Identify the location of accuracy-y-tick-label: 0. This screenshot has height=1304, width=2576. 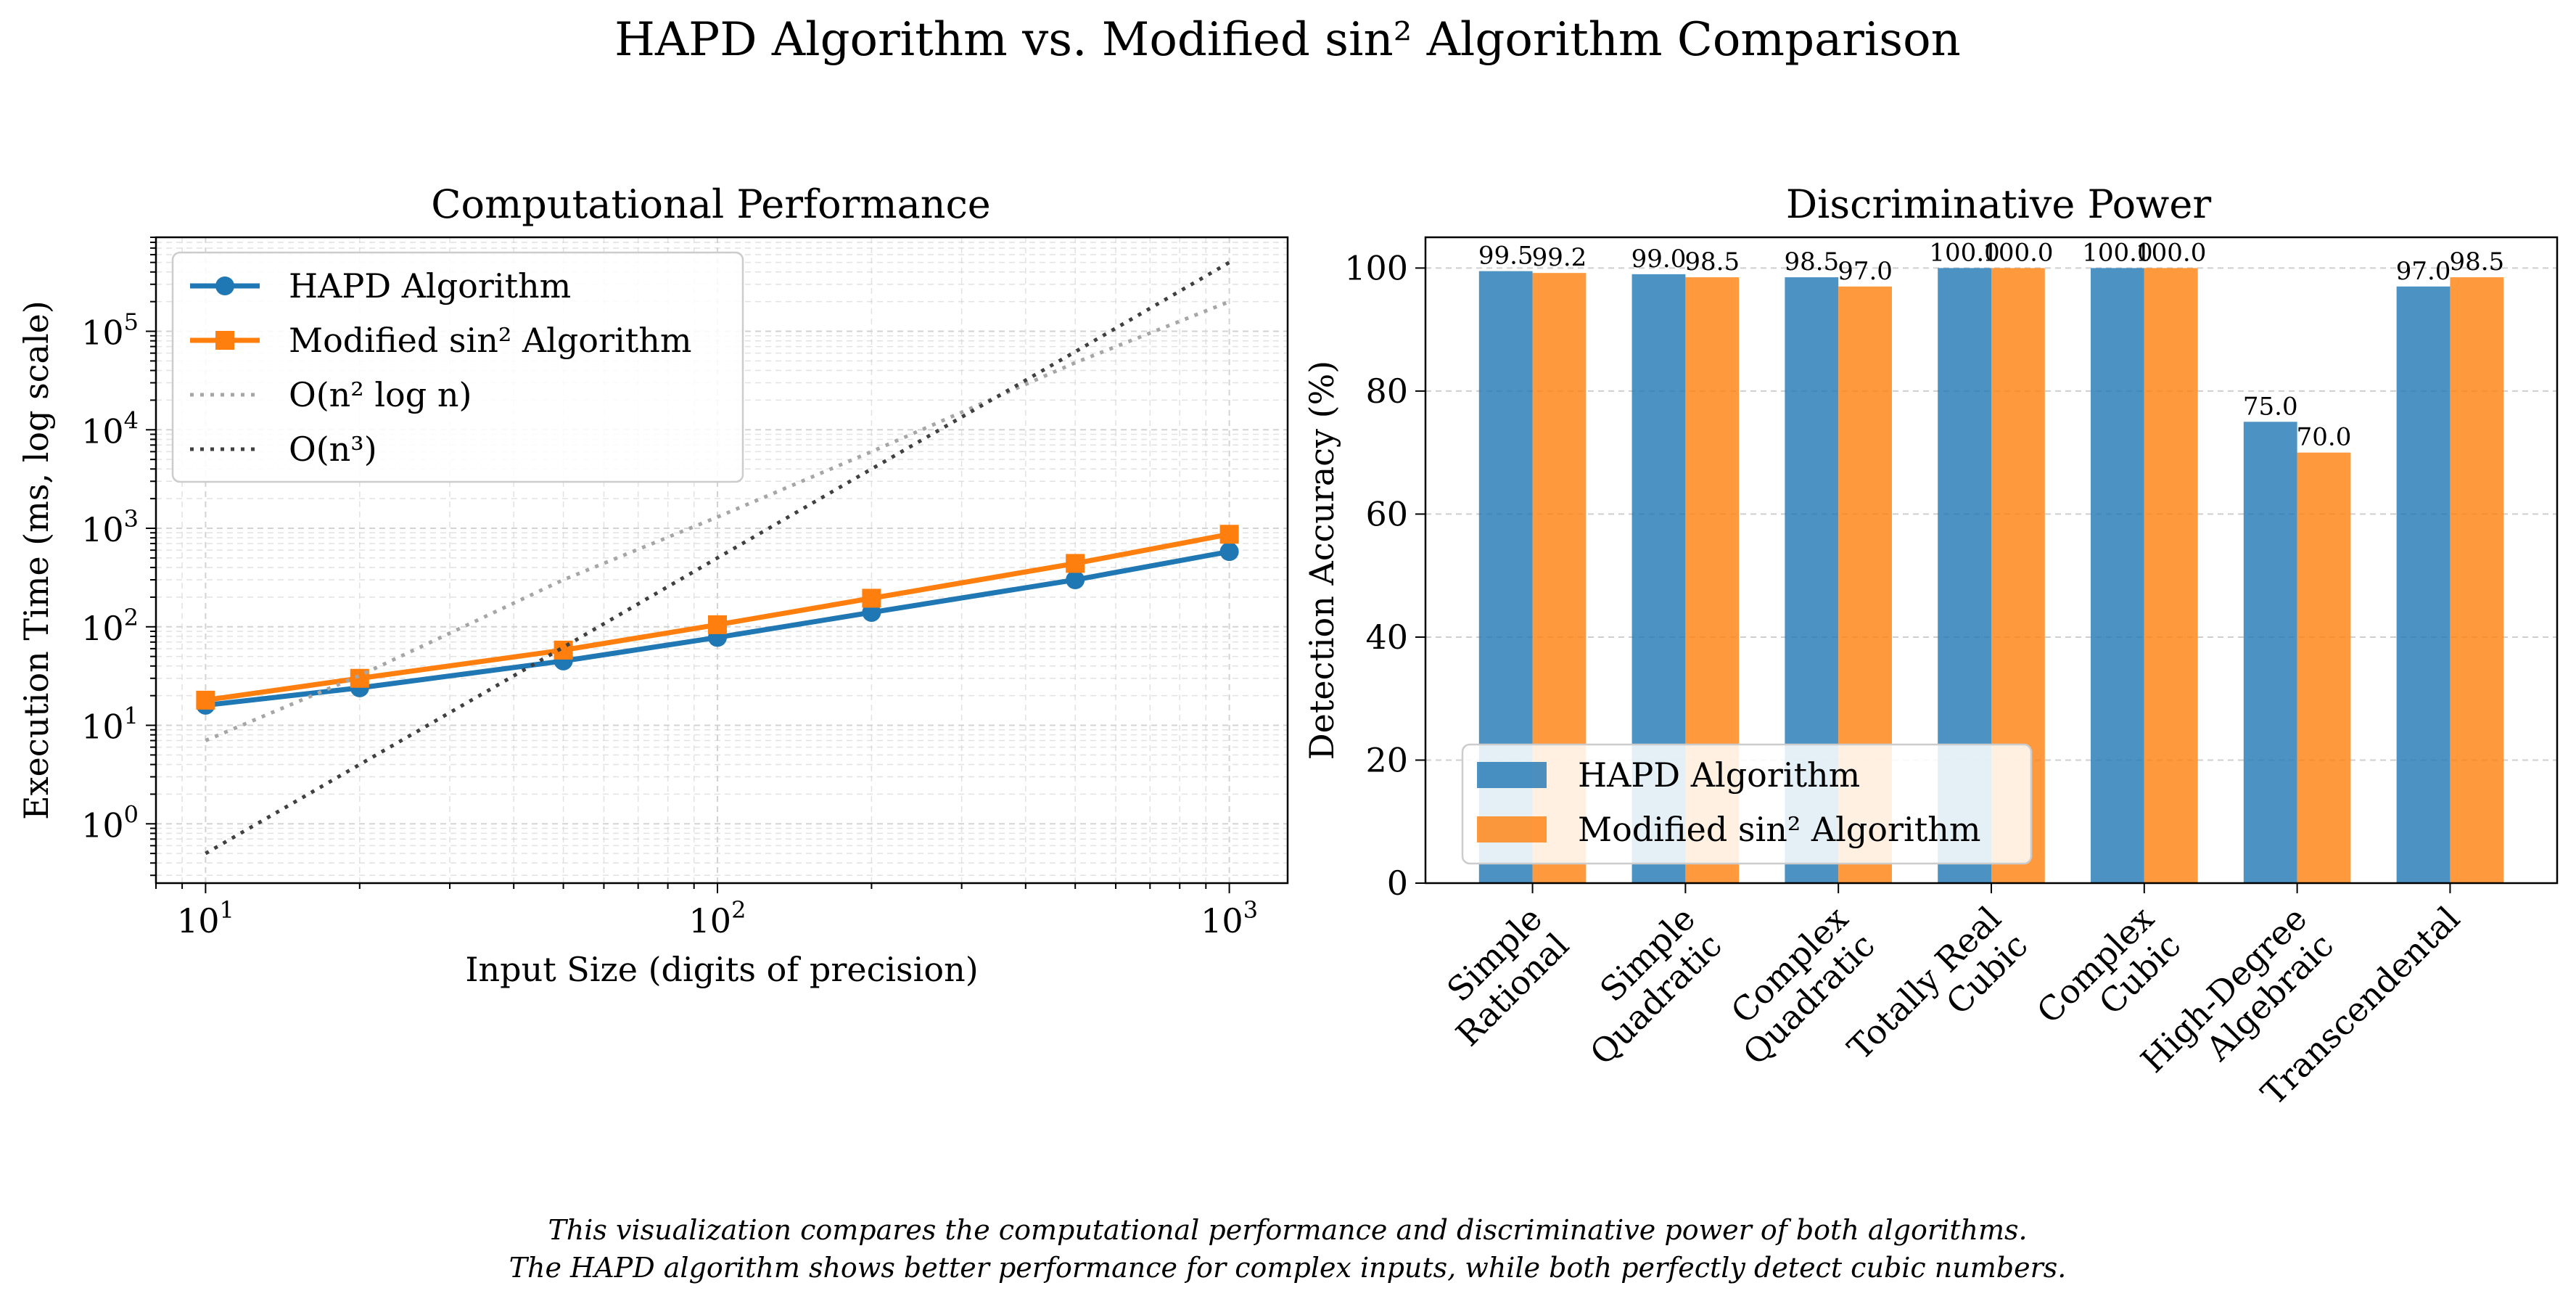
(1397, 883).